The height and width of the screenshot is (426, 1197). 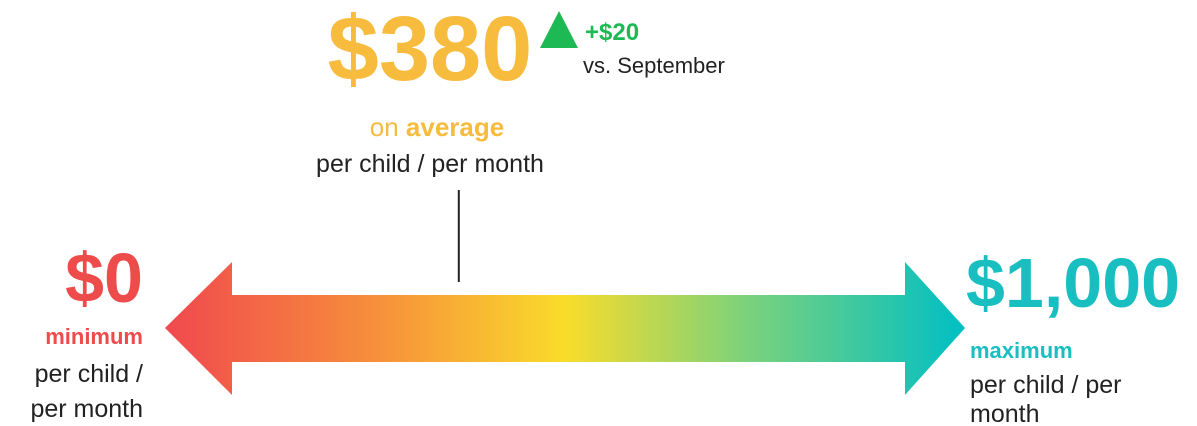 What do you see at coordinates (86, 409) in the screenshot?
I see `min-unit: per month` at bounding box center [86, 409].